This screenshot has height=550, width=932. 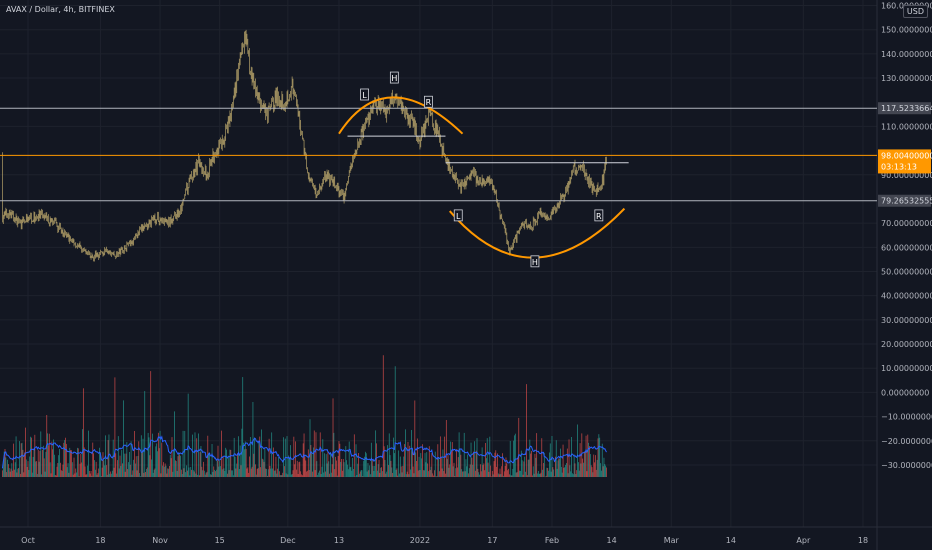 What do you see at coordinates (906, 30) in the screenshot?
I see `y-tick-label: 150.00000000` at bounding box center [906, 30].